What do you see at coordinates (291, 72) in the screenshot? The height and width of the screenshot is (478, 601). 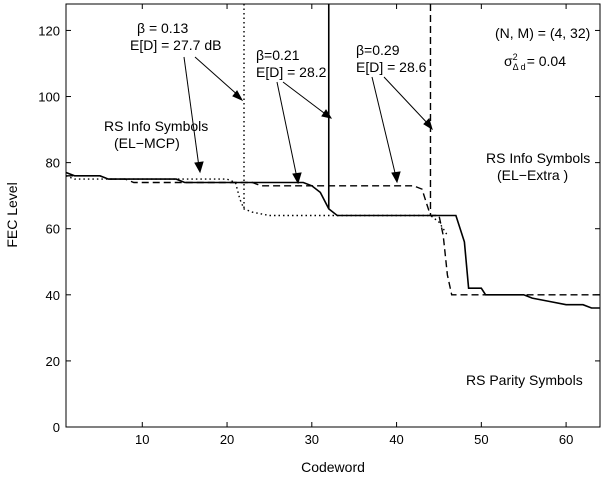 I see `expected-distortion-label-2: E[D] = 28.2` at bounding box center [291, 72].